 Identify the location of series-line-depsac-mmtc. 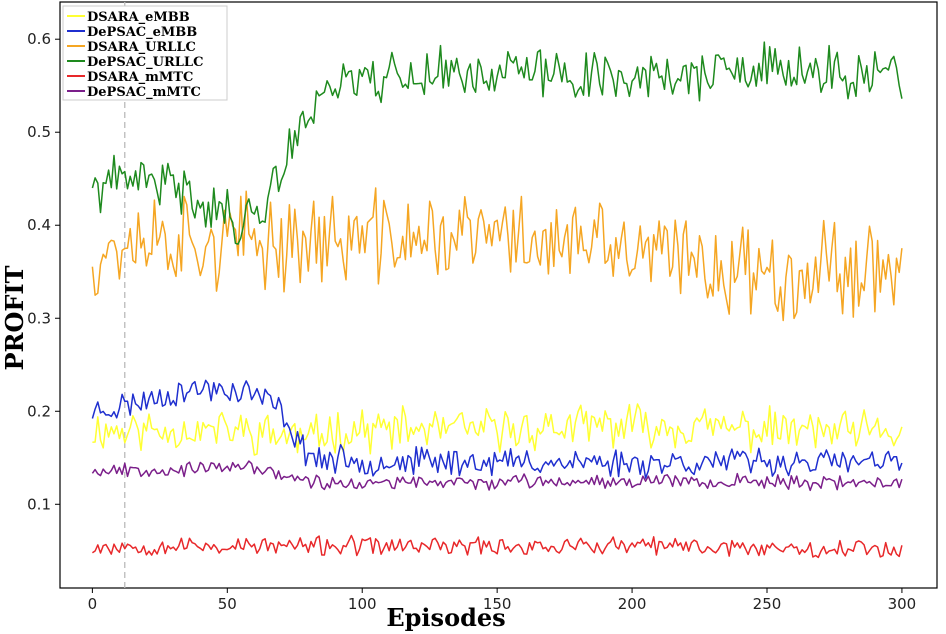
(497, 476).